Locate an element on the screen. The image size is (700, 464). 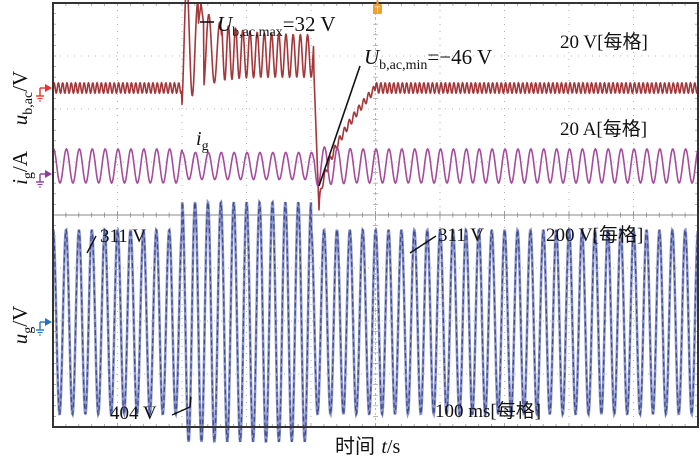
ubac-min-annotation: Ub,ac,min=−46 V is located at coordinates (428, 59).